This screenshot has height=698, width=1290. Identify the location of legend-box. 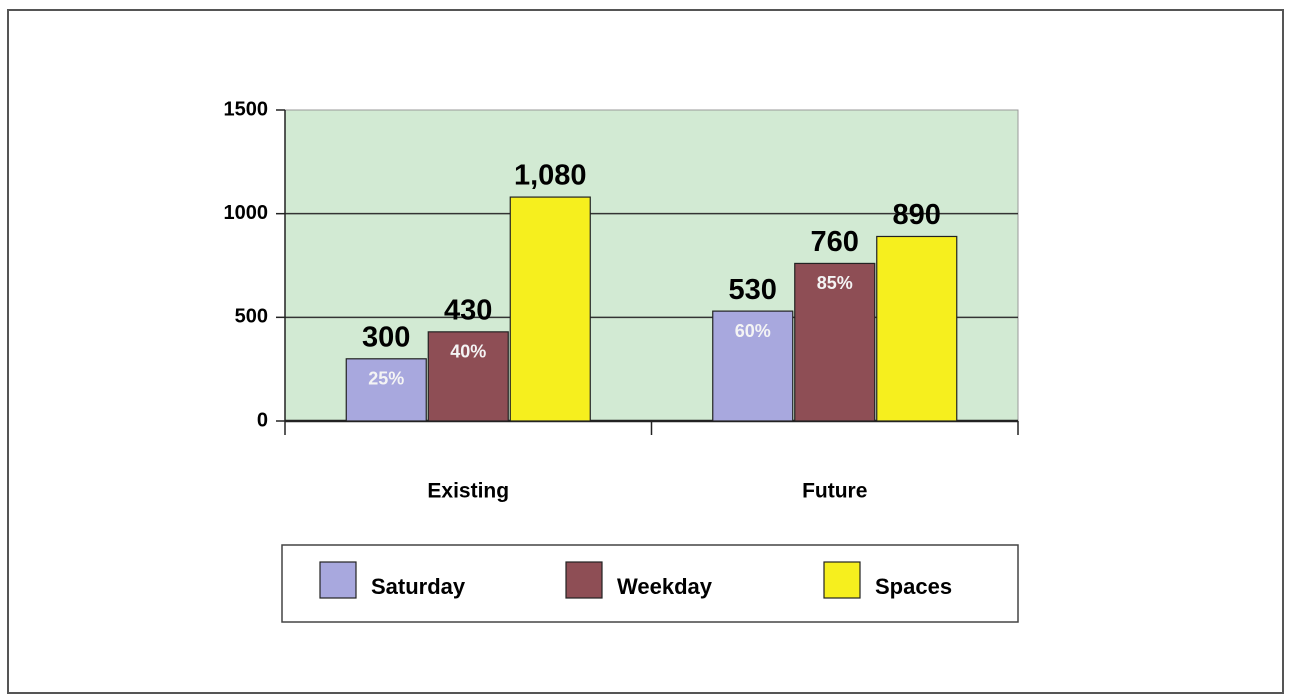
(650, 583).